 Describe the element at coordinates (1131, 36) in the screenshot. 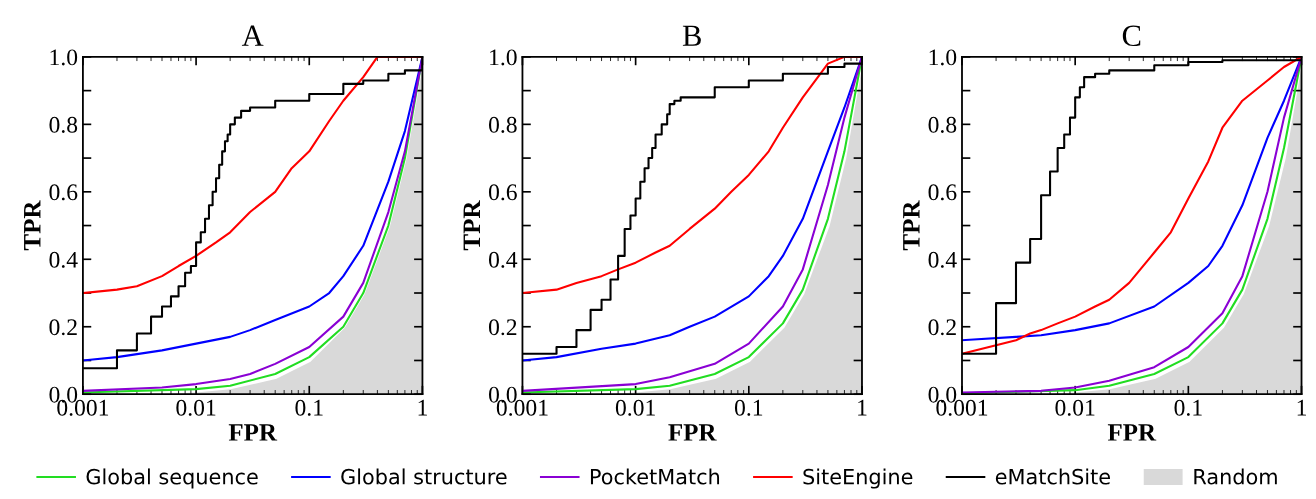

I see `chart-title: C` at that location.